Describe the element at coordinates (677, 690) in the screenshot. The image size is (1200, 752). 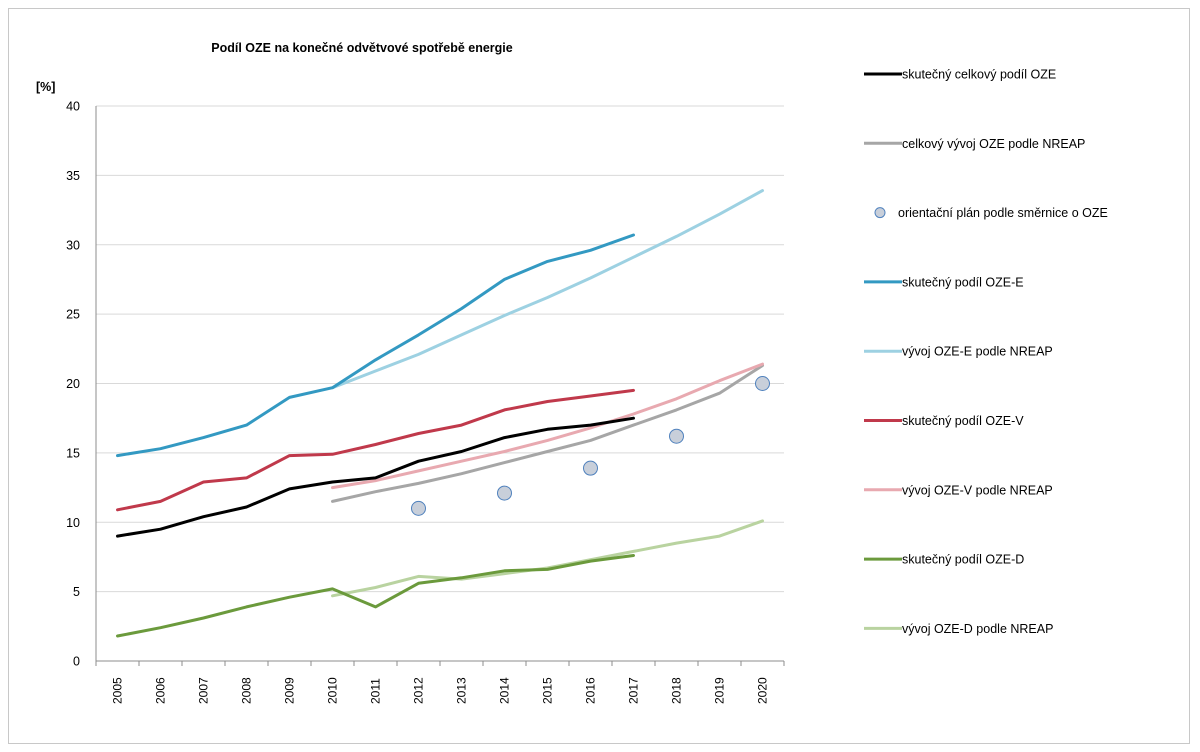
I see `x-tick-label: 2018` at that location.